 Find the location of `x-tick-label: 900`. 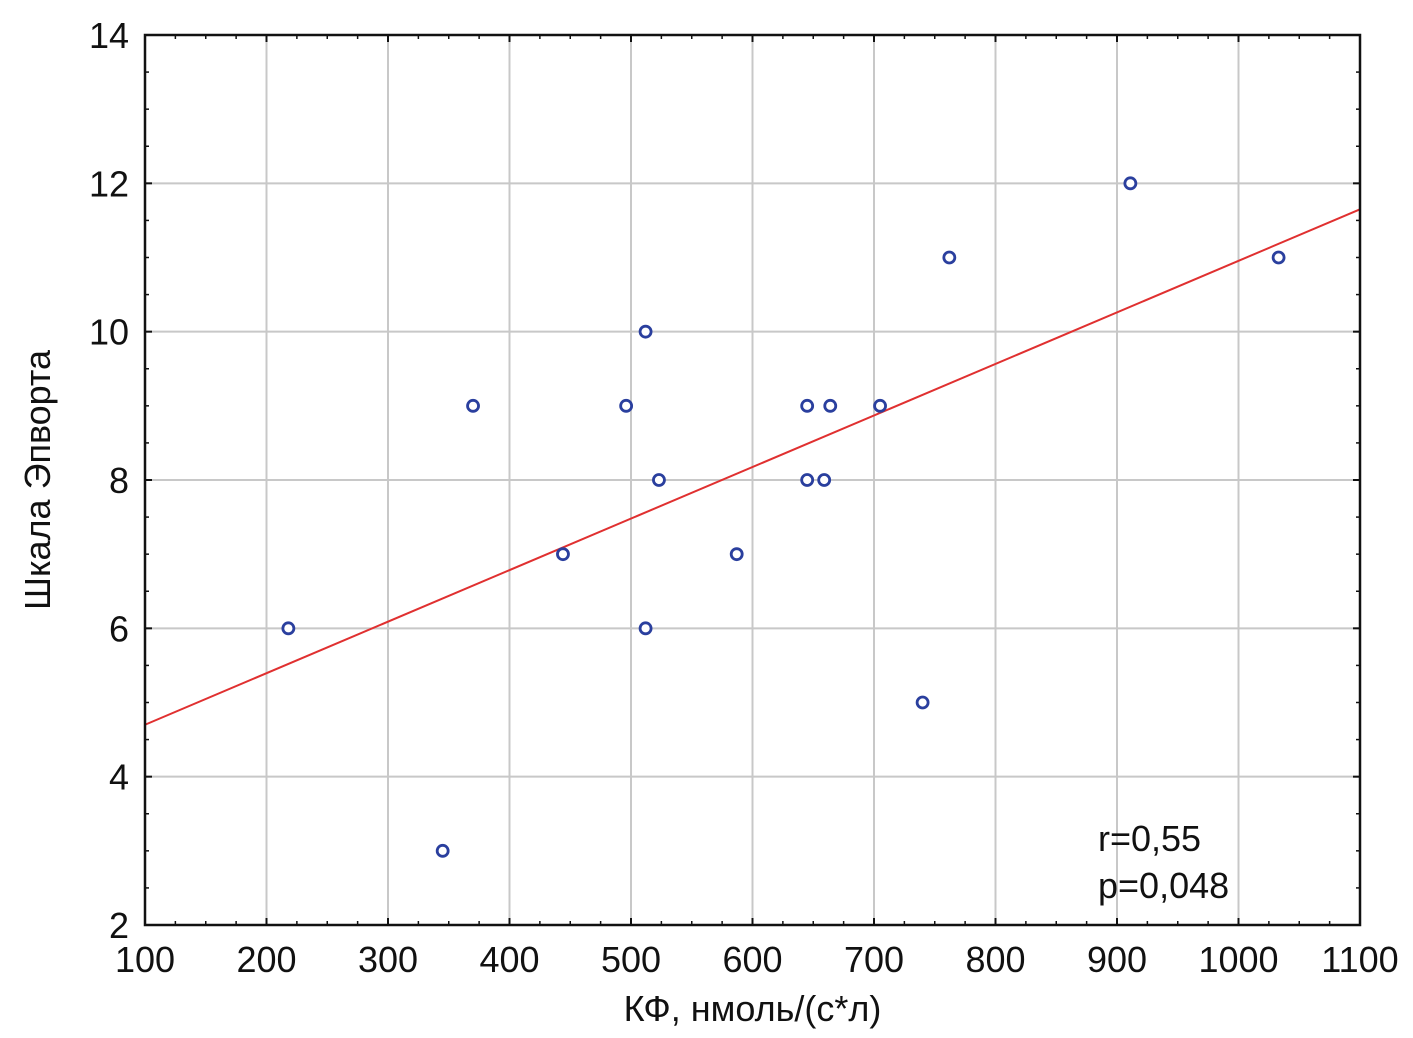

x-tick-label: 900 is located at coordinates (1117, 959).